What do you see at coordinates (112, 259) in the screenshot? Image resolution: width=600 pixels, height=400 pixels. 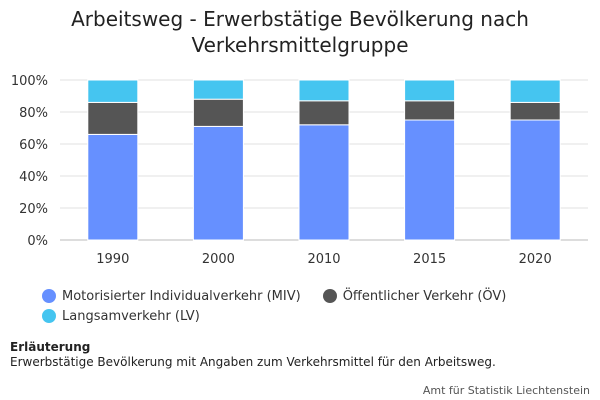 I see `x-tick-label: 1990` at bounding box center [112, 259].